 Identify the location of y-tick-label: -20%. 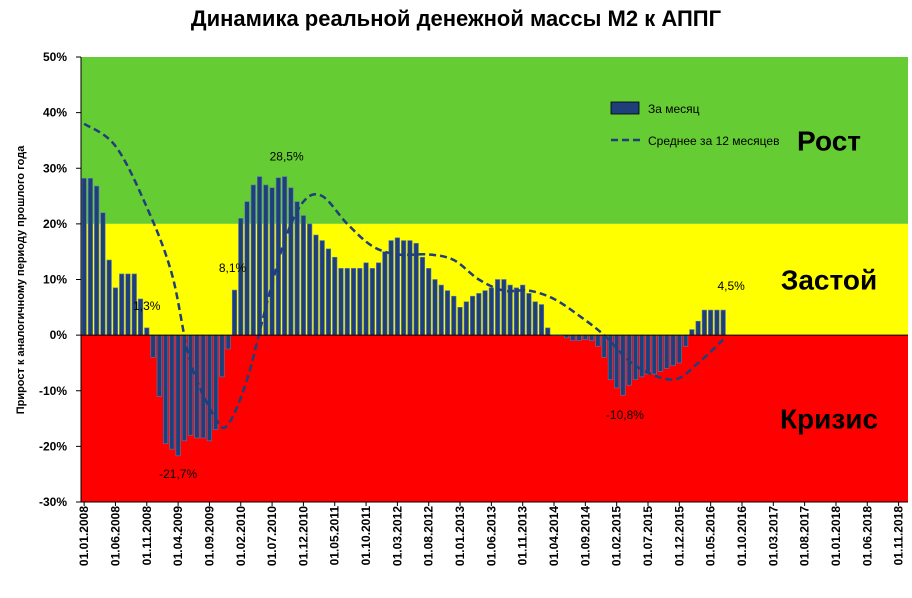
(53, 446).